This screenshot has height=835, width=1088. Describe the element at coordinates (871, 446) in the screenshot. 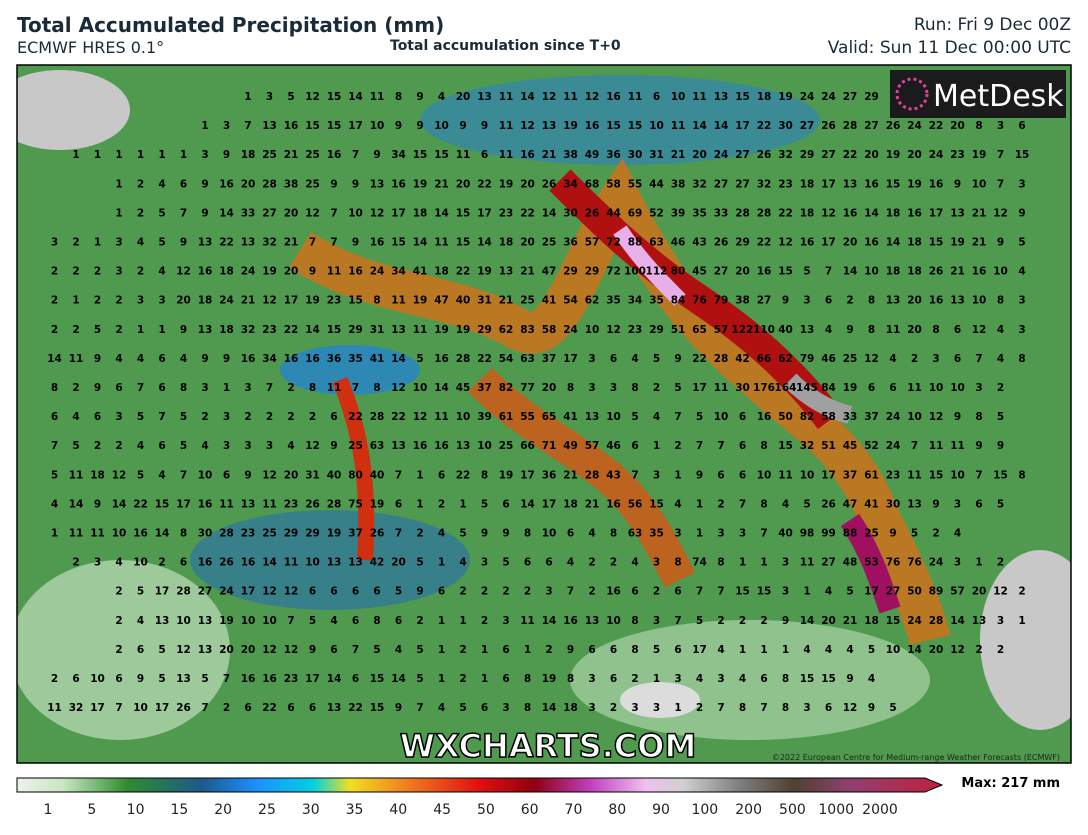

I see `grid-value: 52` at that location.